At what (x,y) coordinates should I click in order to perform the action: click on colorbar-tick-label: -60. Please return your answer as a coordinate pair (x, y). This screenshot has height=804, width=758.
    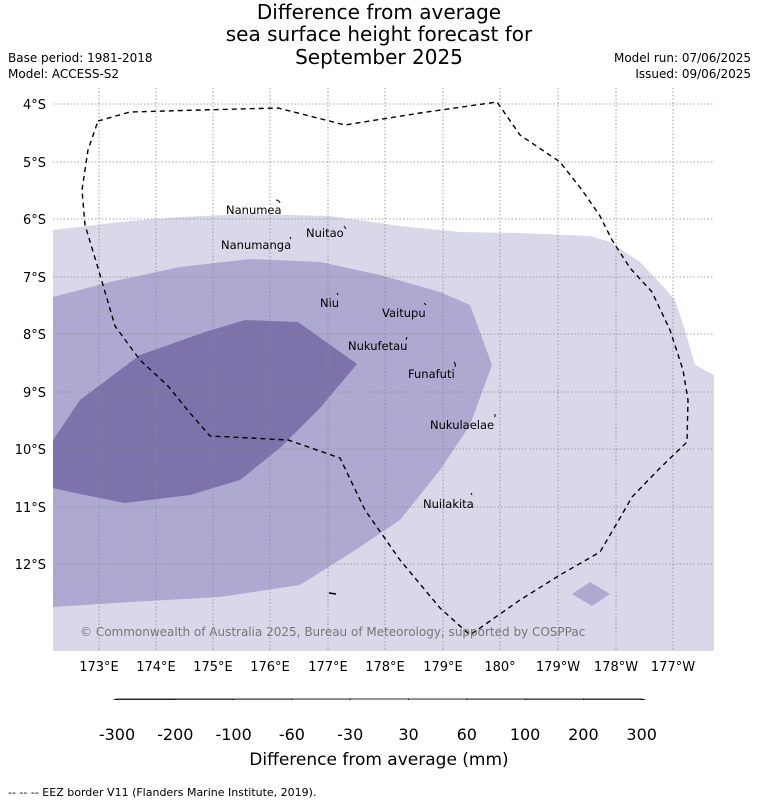
    Looking at the image, I should click on (291, 734).